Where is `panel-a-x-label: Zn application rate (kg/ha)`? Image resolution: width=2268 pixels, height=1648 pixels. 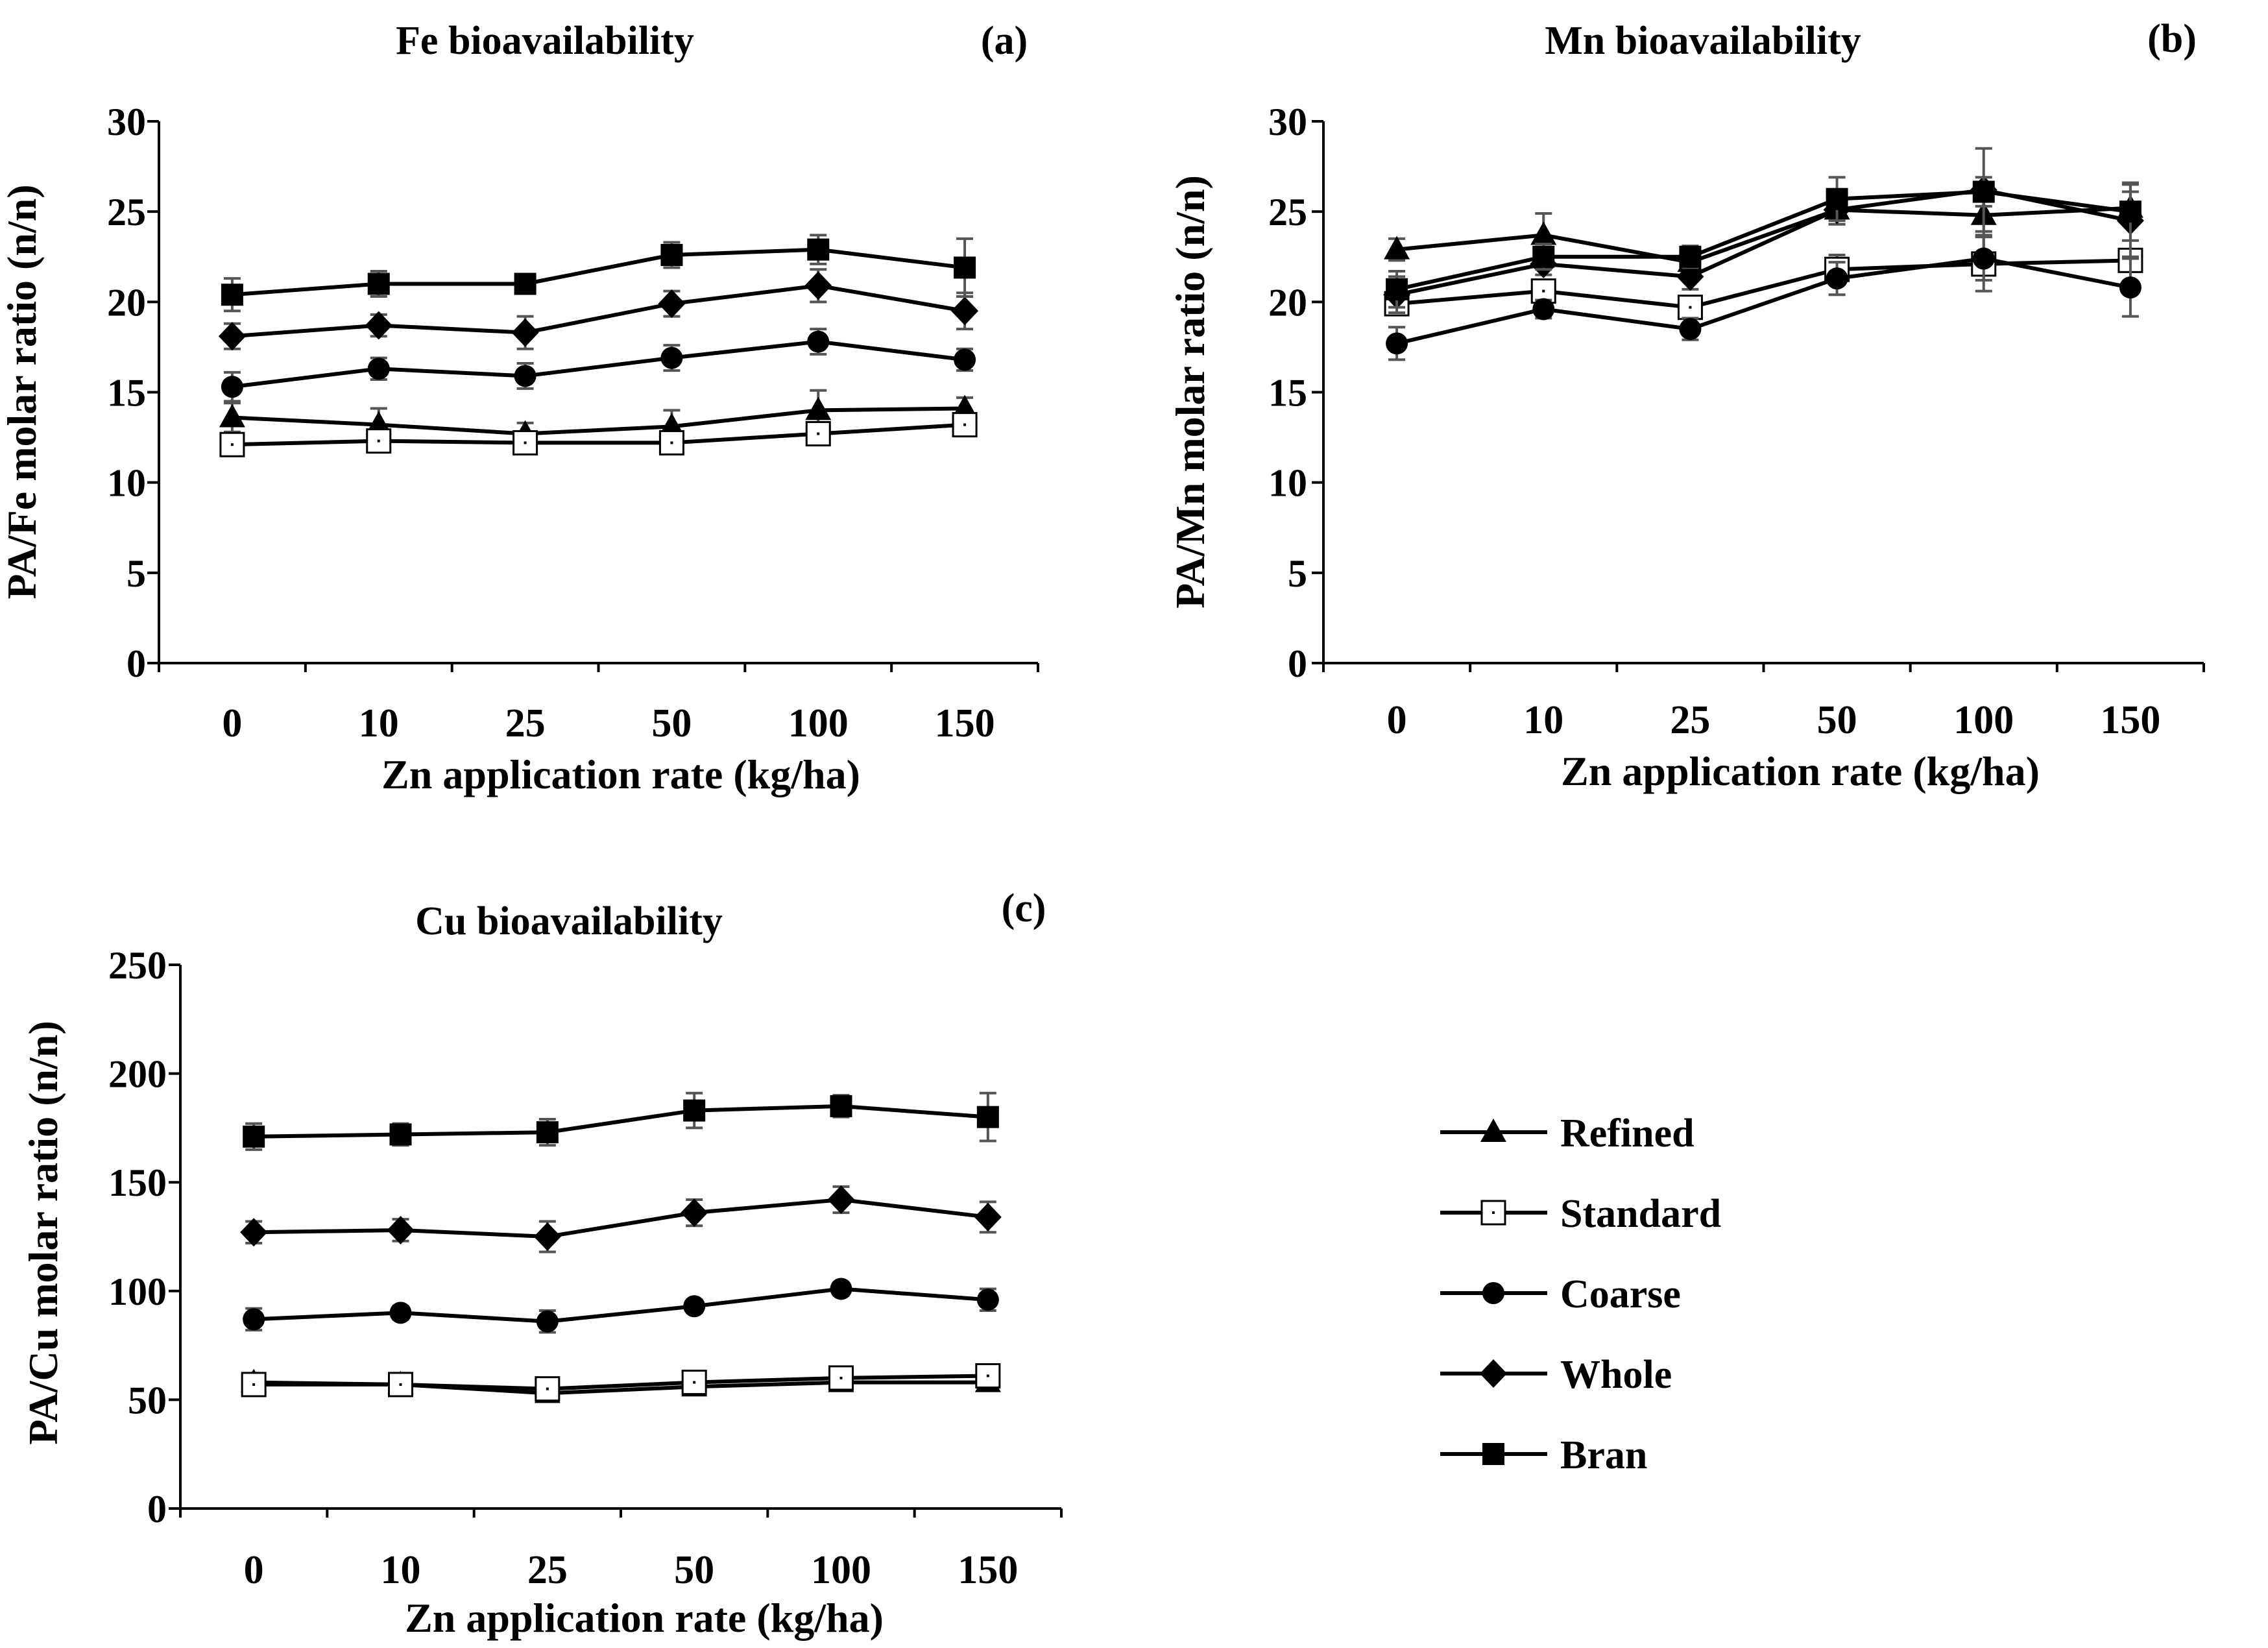
panel-a-x-label: Zn application rate (kg/ha) is located at coordinates (620, 774).